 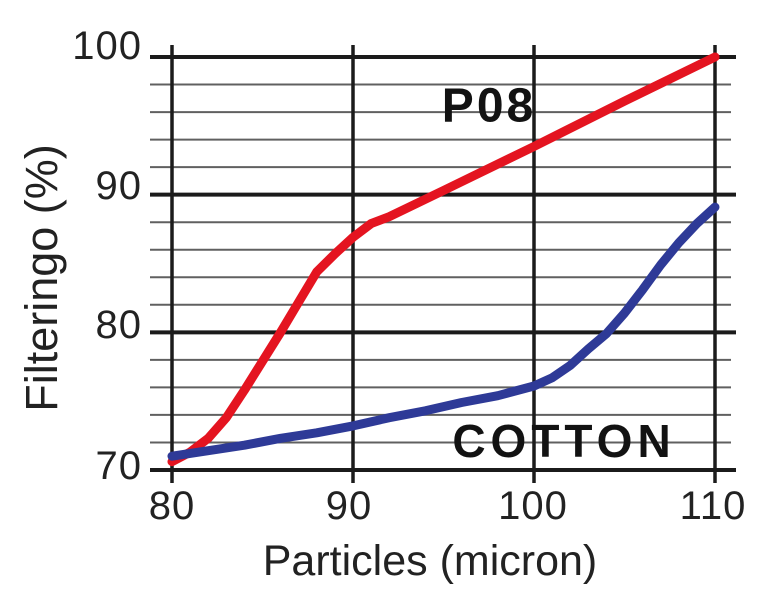 I want to click on xtick-label-90: 90, so click(x=349, y=506).